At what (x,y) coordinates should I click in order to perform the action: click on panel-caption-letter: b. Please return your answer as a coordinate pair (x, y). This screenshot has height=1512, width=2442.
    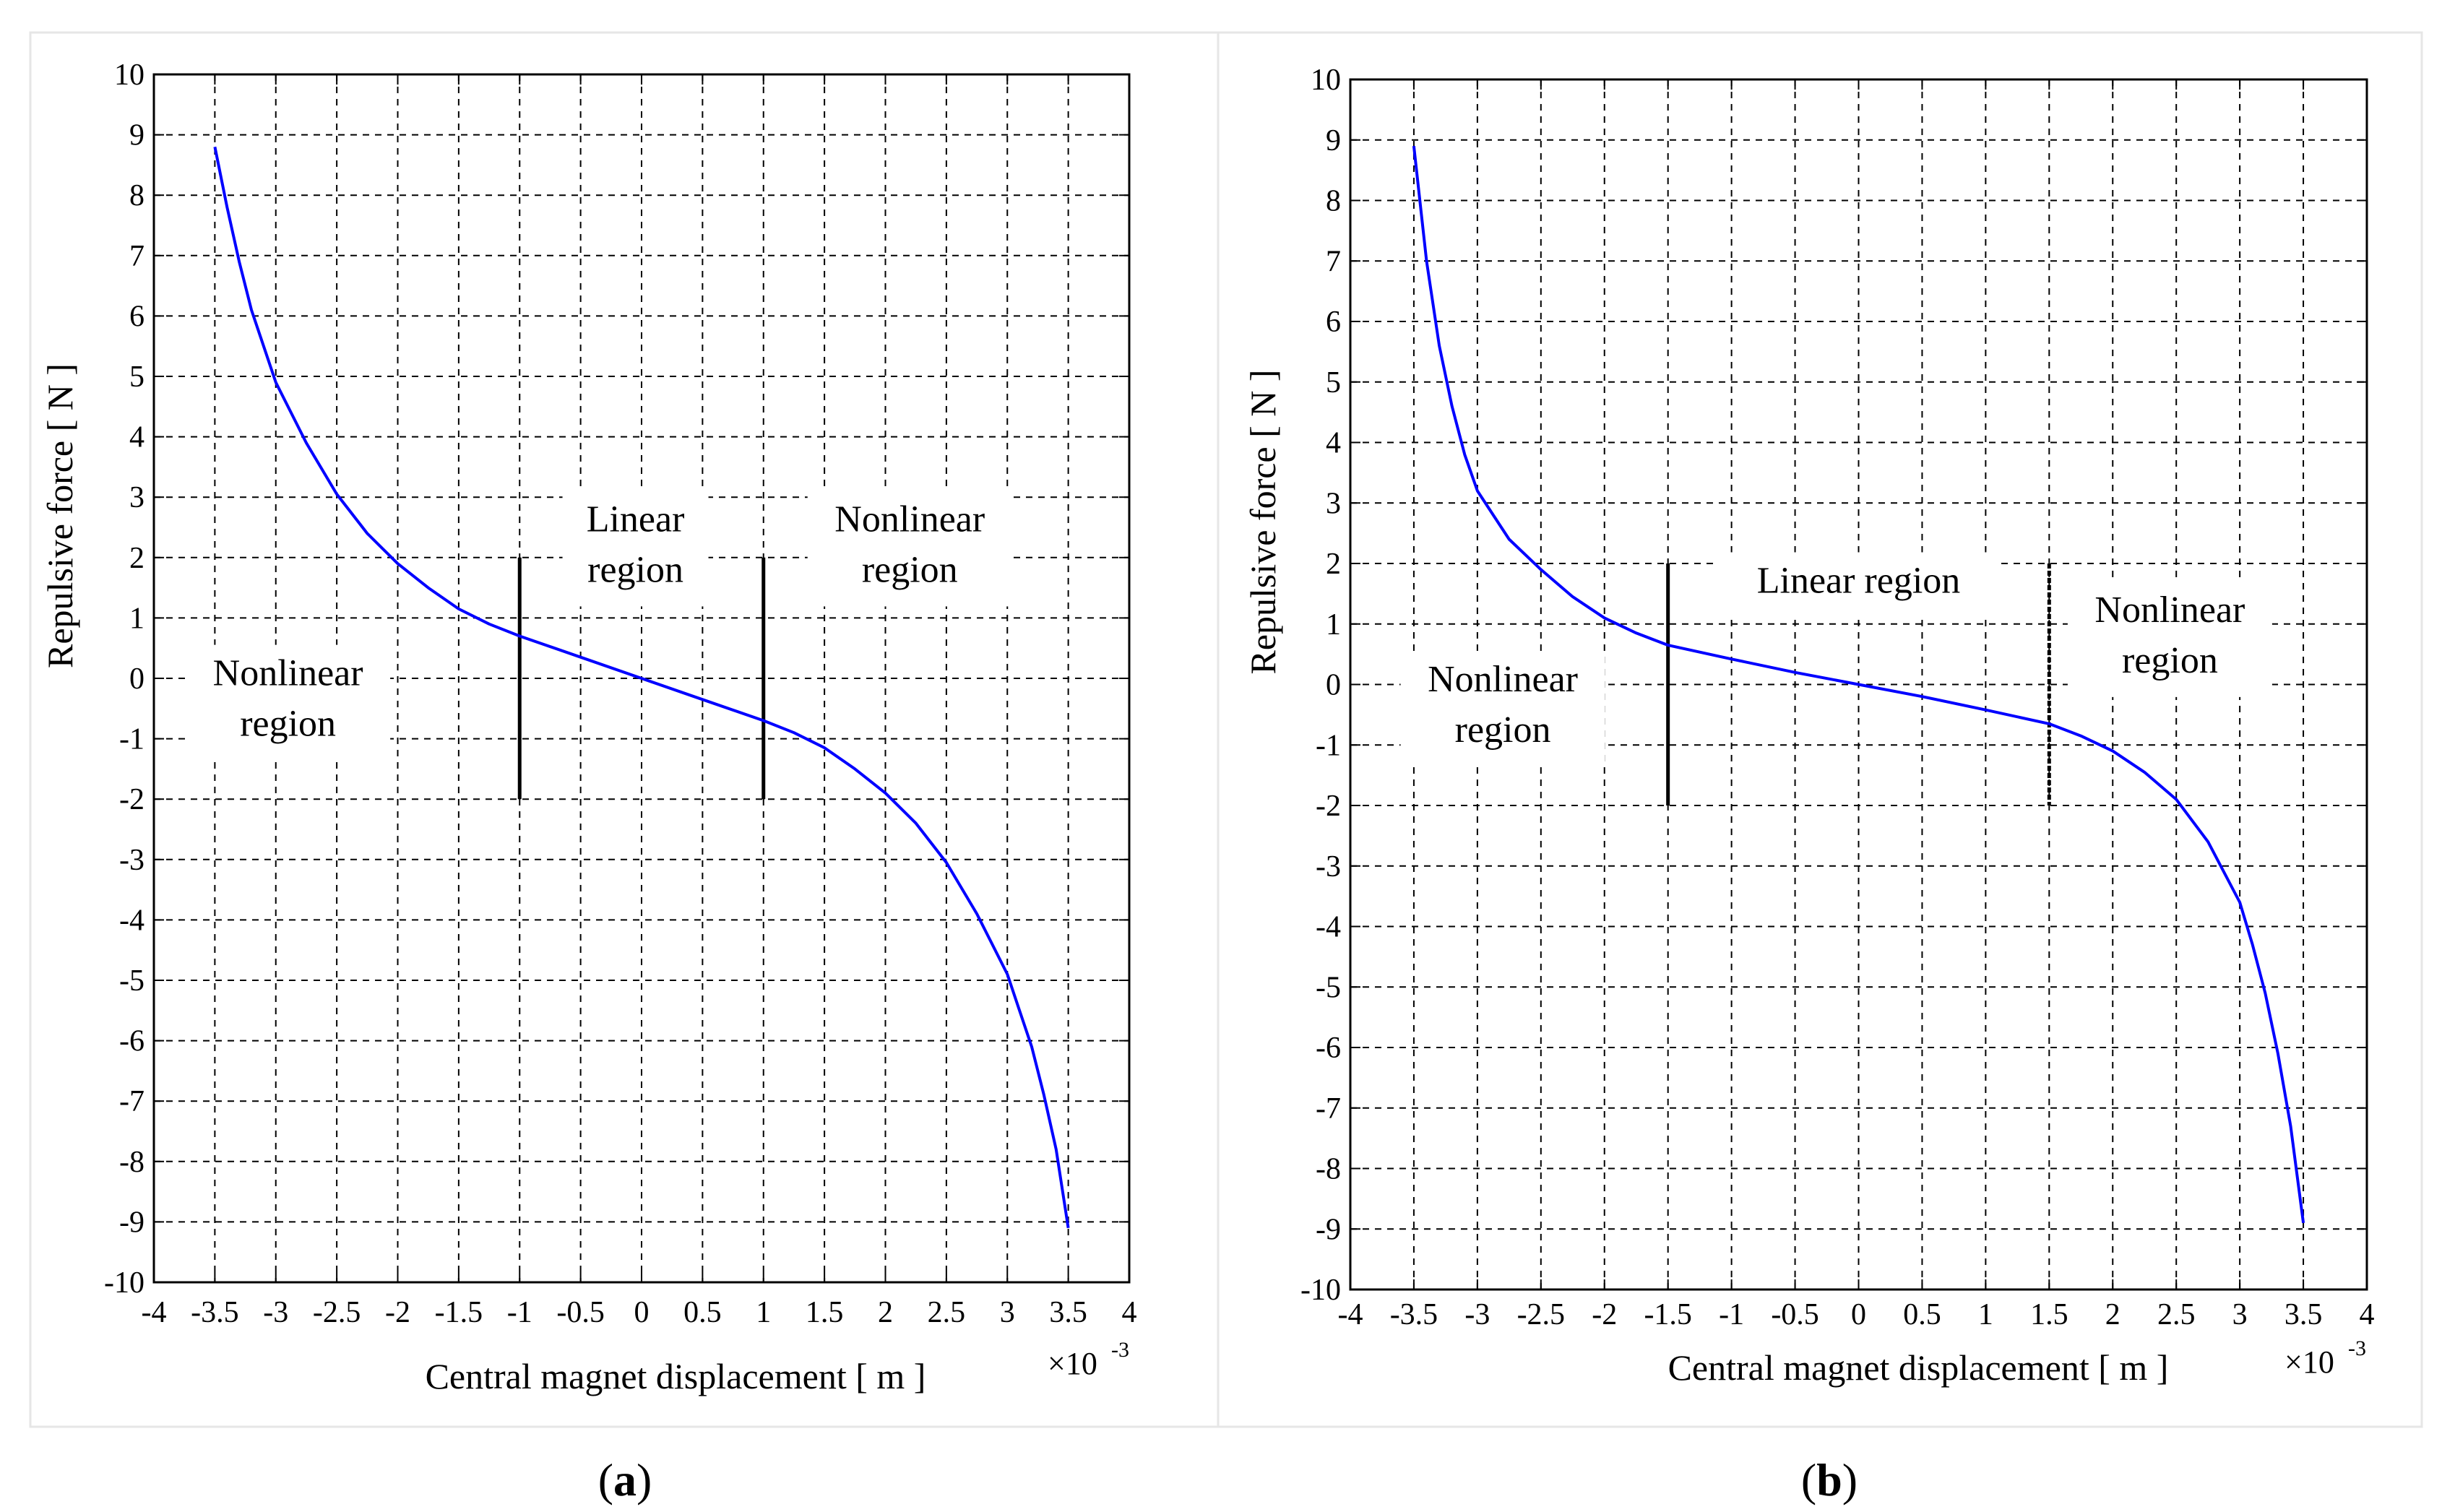
    Looking at the image, I should click on (1829, 1480).